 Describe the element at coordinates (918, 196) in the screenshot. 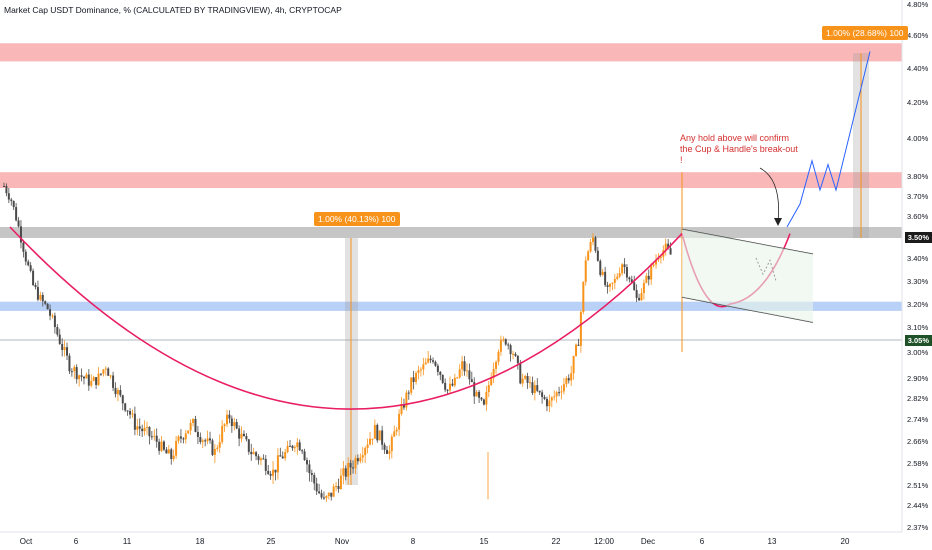

I see `y-tick-label: 3.70%` at that location.